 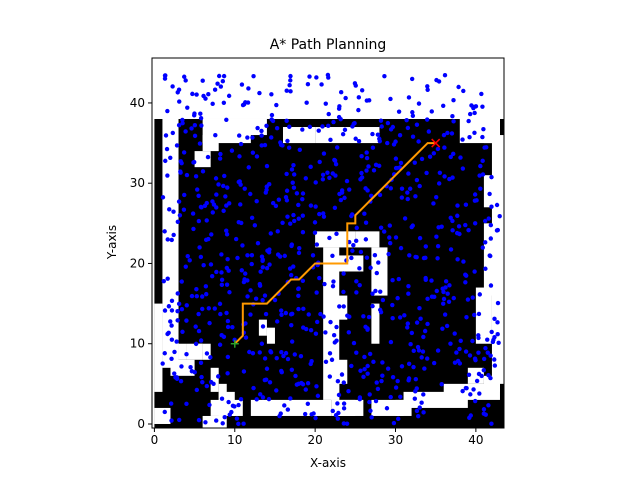 What do you see at coordinates (137, 344) in the screenshot?
I see `y-tick-label: 10` at bounding box center [137, 344].